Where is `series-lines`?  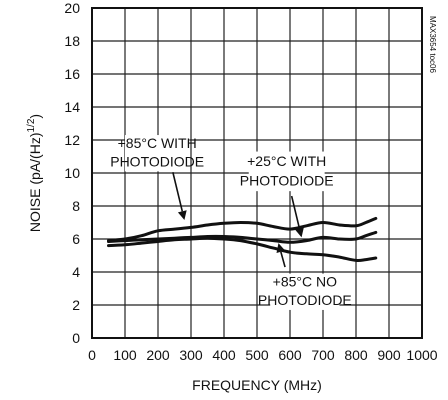
series-lines is located at coordinates (242, 239).